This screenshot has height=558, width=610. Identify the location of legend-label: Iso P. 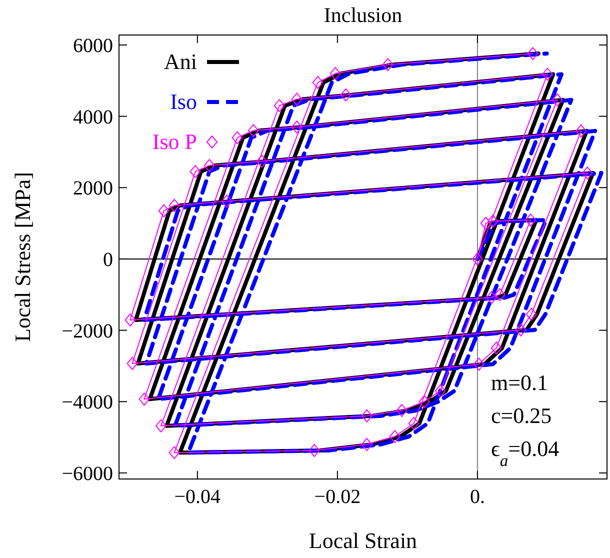
(174, 141).